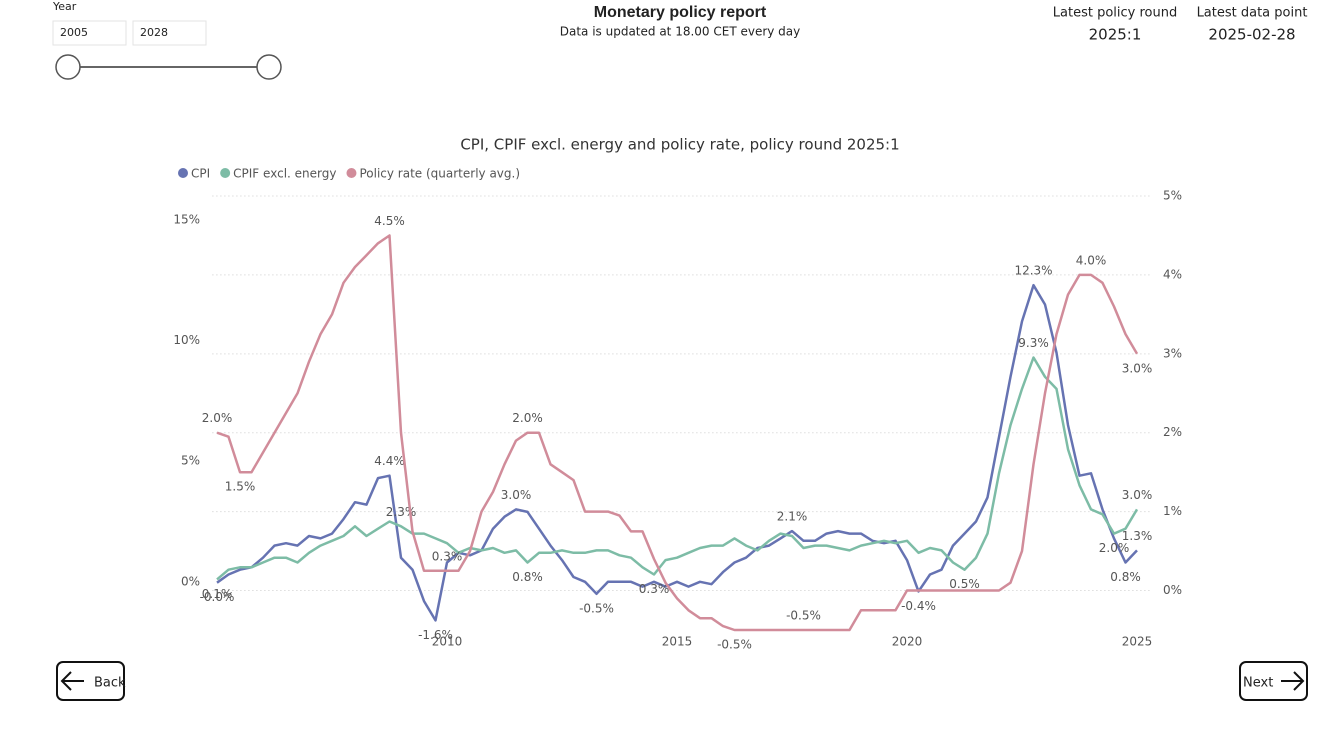 The height and width of the screenshot is (737, 1340). I want to click on from-value: 2005, so click(74, 32).